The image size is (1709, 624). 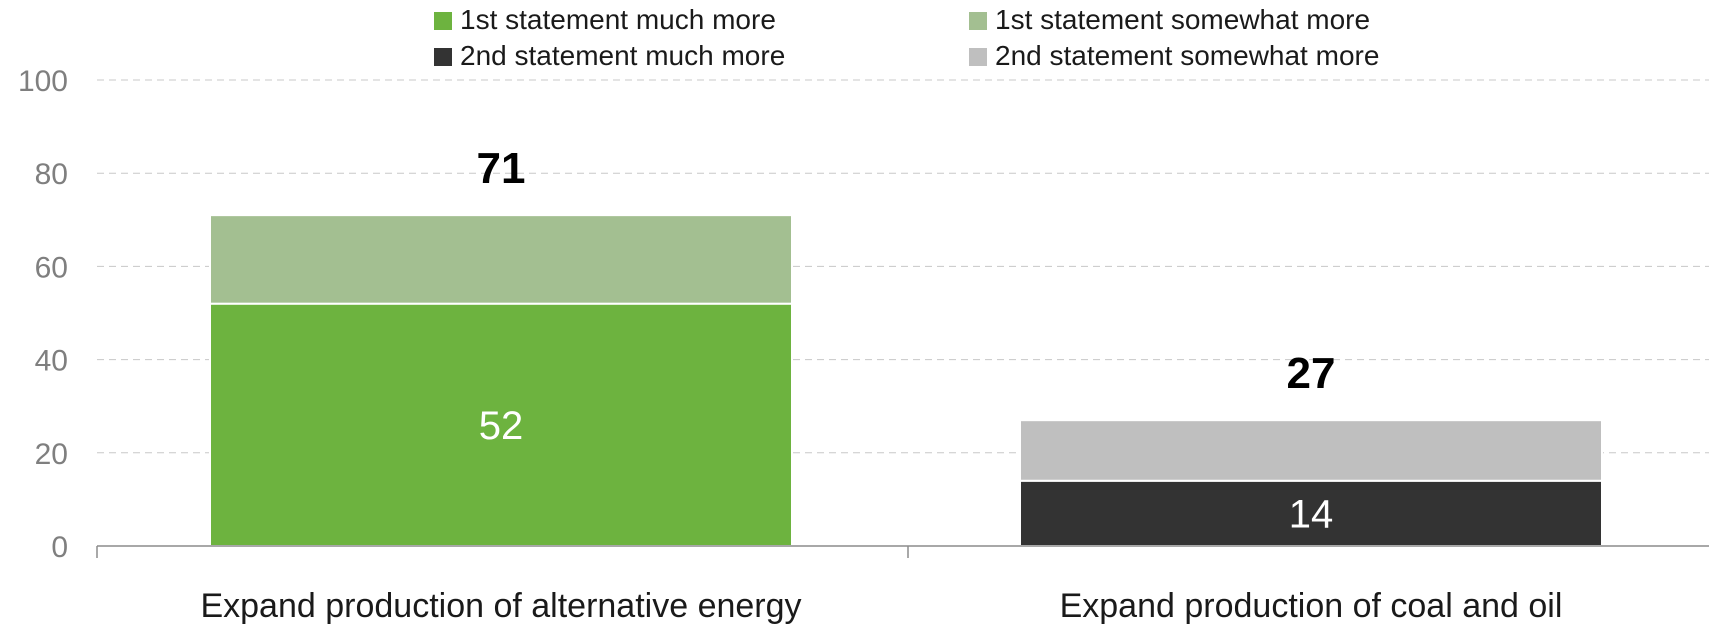 I want to click on y-tick-label-0: 0, so click(x=59, y=547).